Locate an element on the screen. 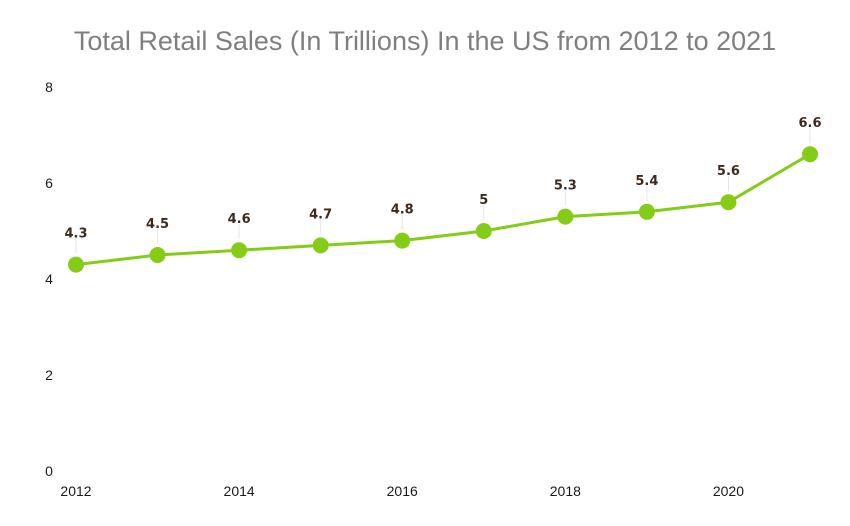 The image size is (850, 526). x-axis-ticks: 2012 2014 2016 2018 2020 is located at coordinates (402, 491).